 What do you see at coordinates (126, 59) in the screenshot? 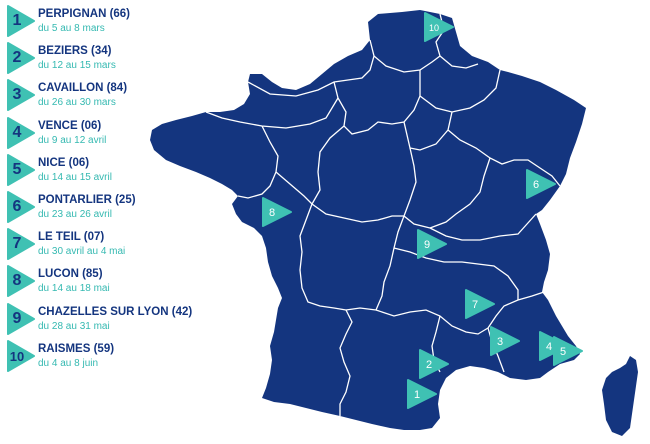
I see `legend-item: 2 BEZIERS (34) du 12 au 15 mars` at bounding box center [126, 59].